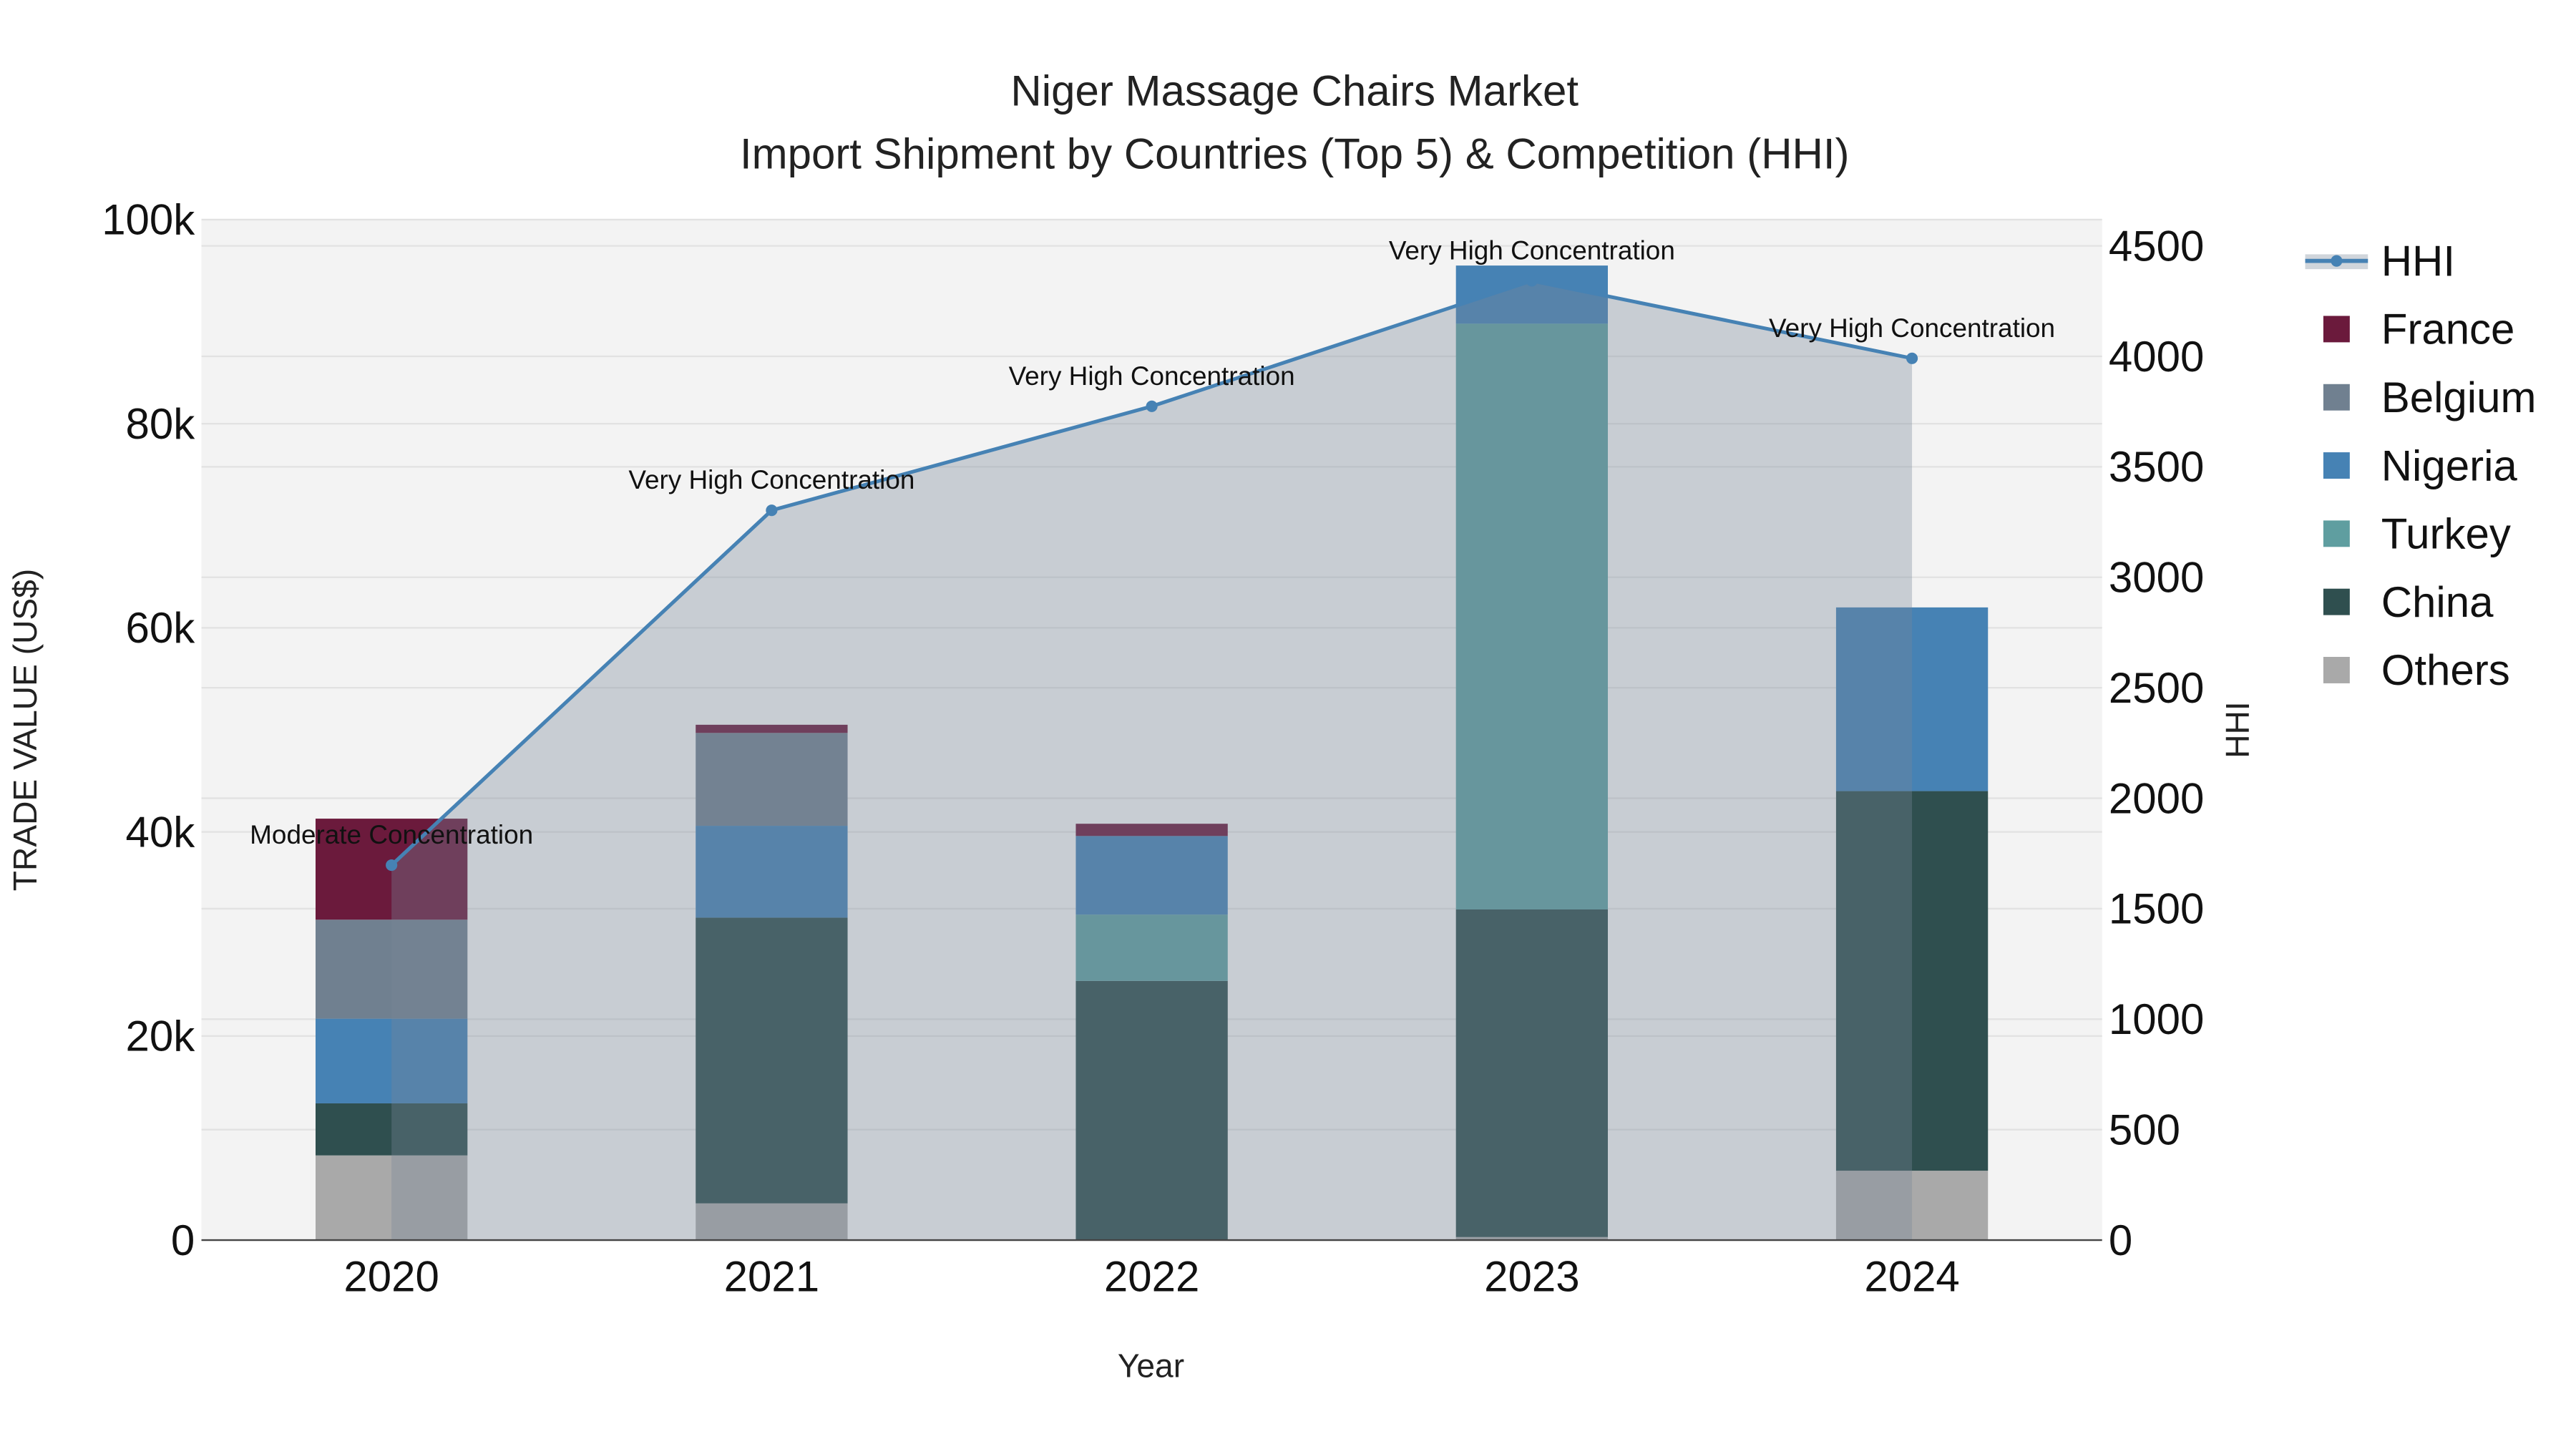 This screenshot has width=2576, height=1449. What do you see at coordinates (1531, 1277) in the screenshot?
I see `x-tick-label: 2023` at bounding box center [1531, 1277].